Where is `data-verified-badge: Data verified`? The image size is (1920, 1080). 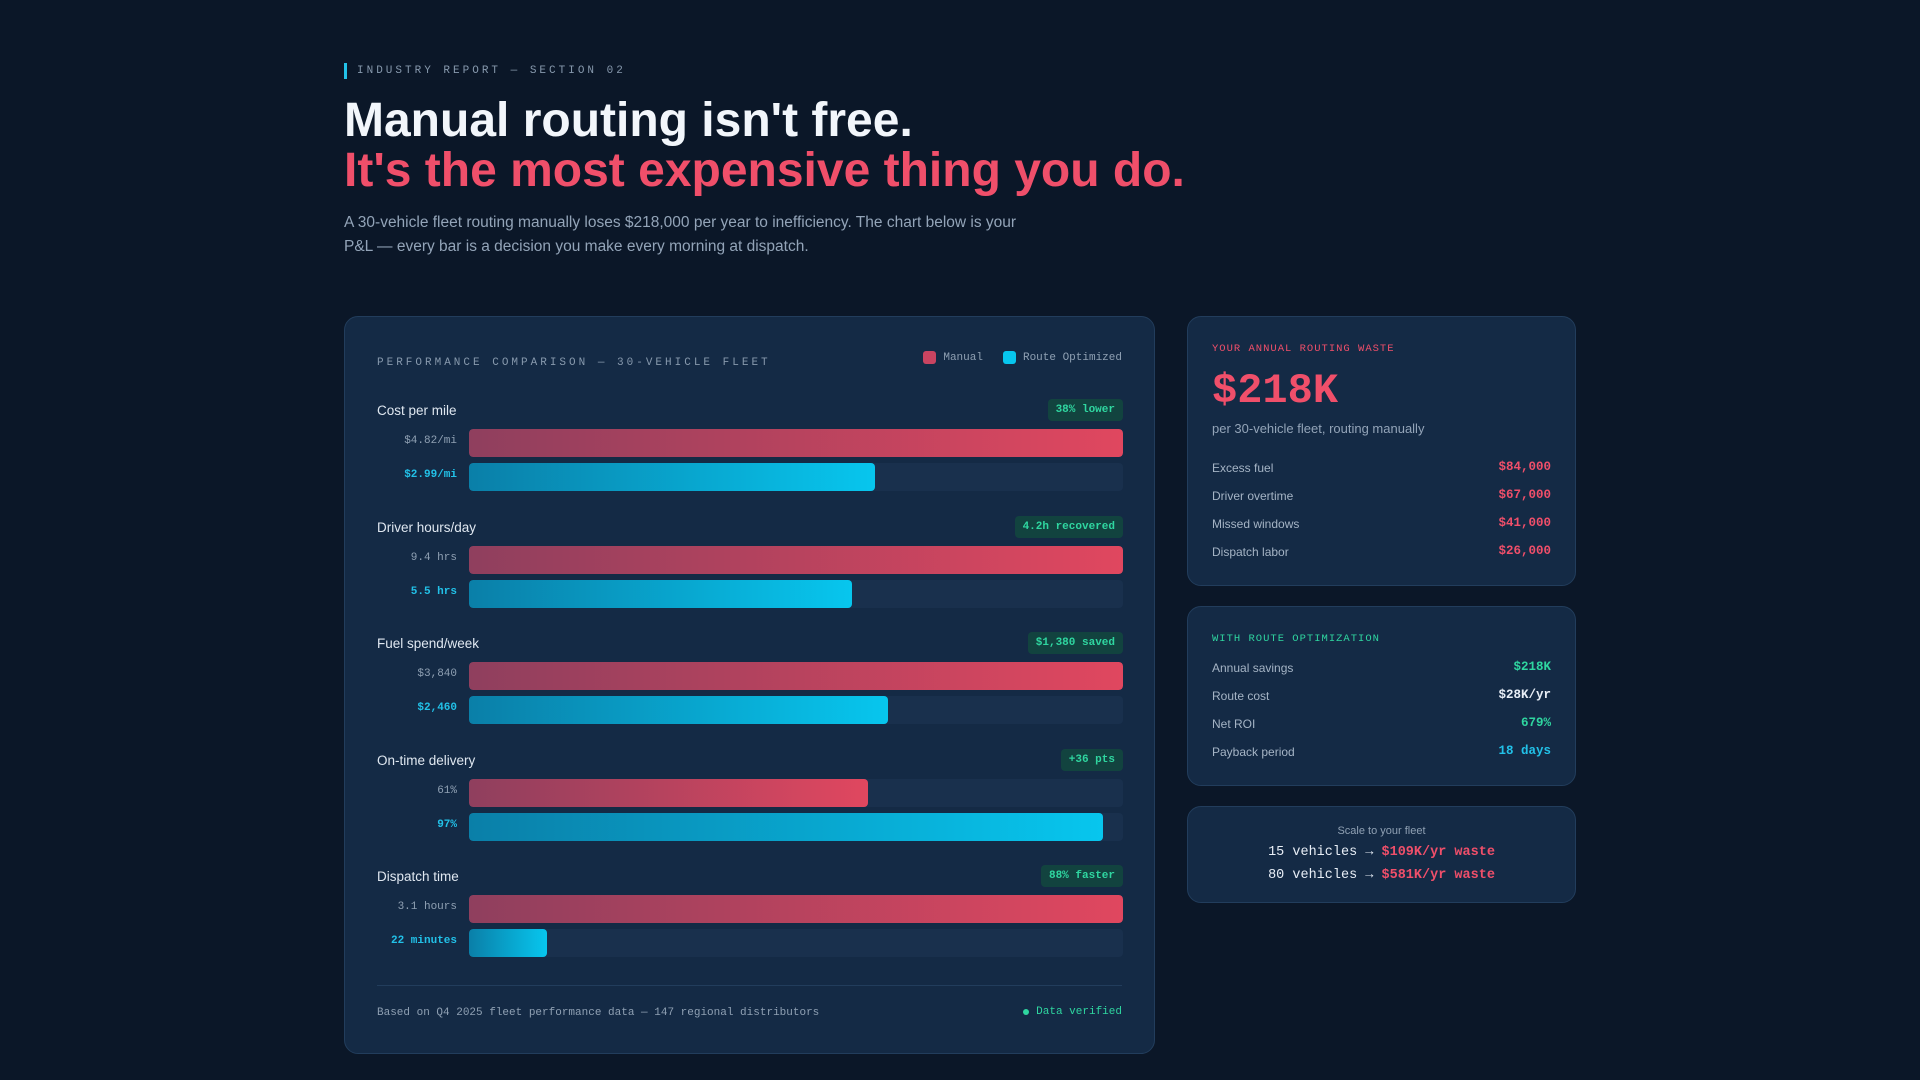 data-verified-badge: Data verified is located at coordinates (1072, 1012).